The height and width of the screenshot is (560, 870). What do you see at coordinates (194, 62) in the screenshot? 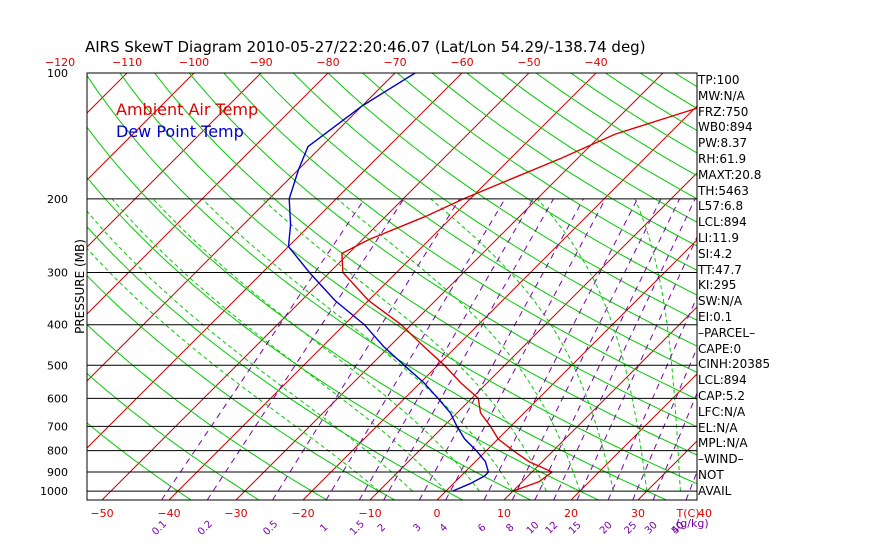
I see `top-temp-tick-label: −100` at bounding box center [194, 62].